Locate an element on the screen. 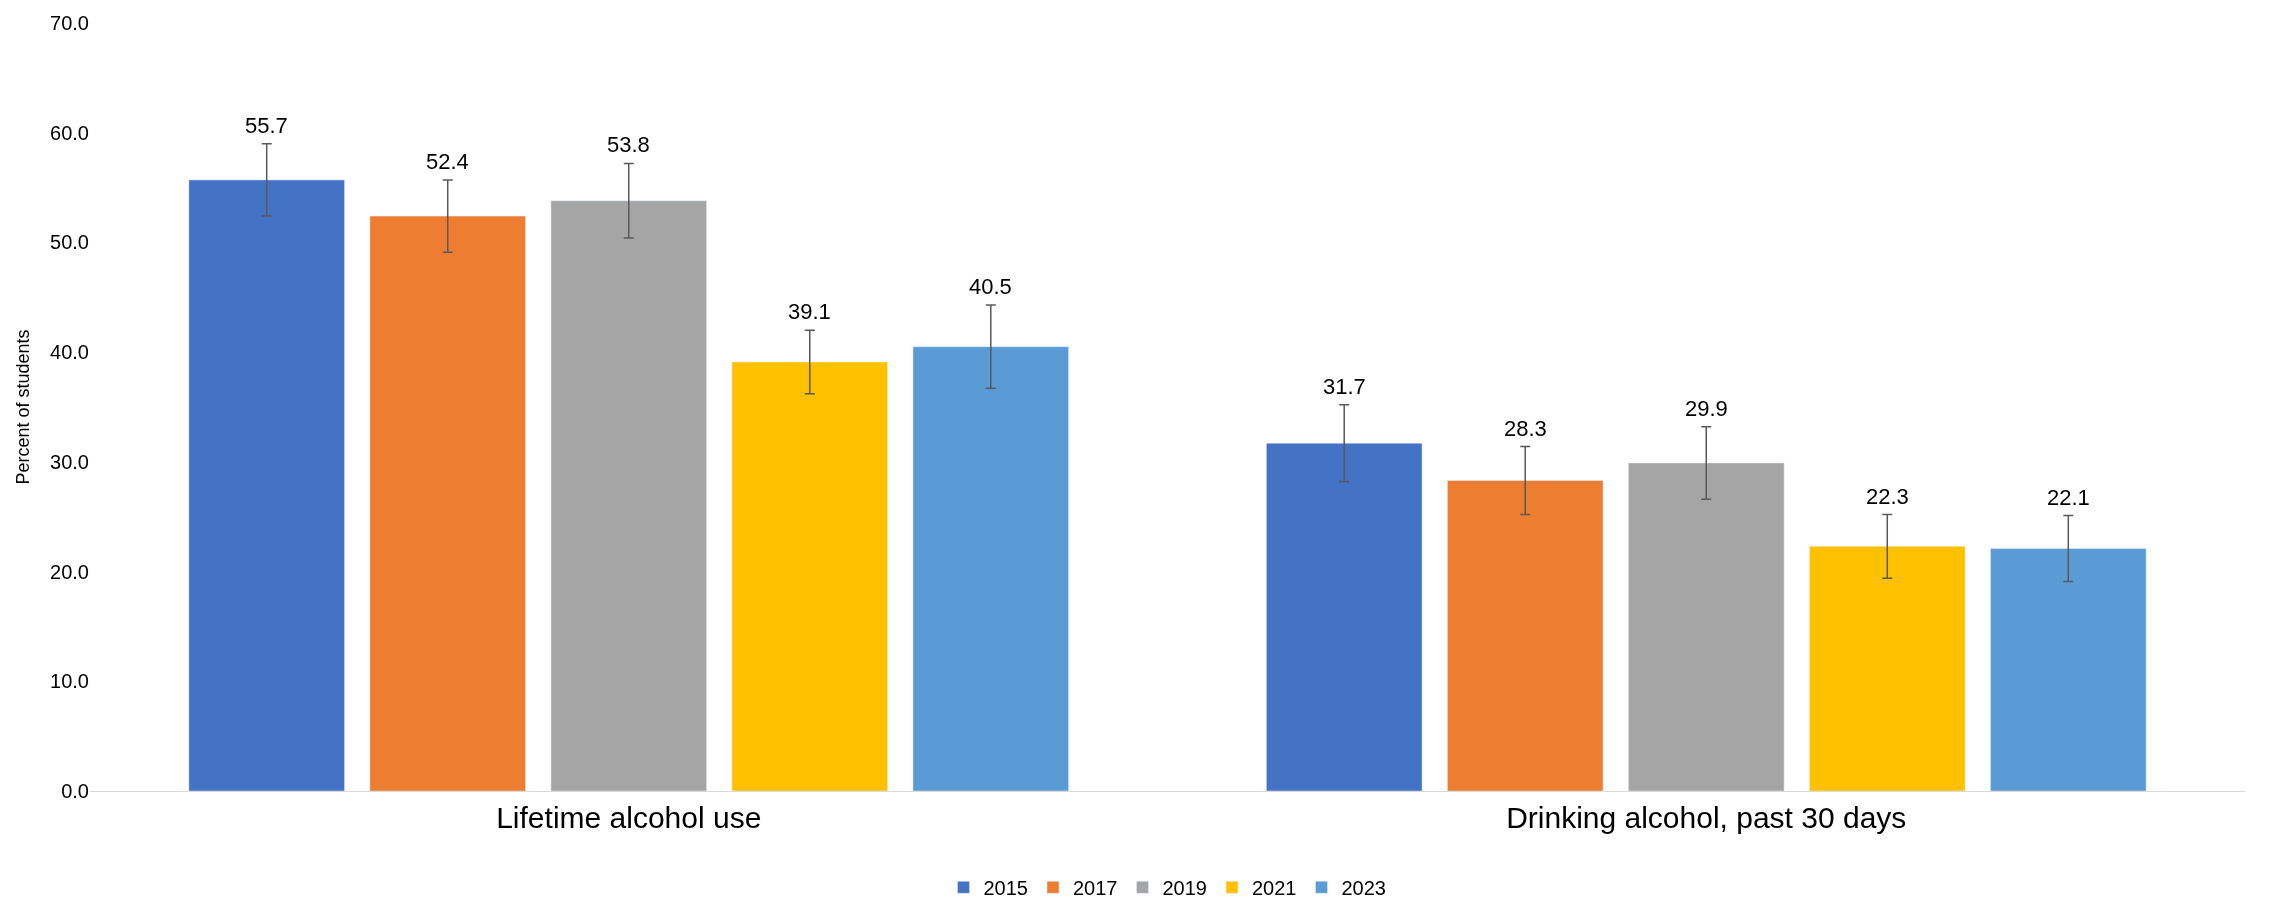  data-label: 29.9 is located at coordinates (1706, 408).